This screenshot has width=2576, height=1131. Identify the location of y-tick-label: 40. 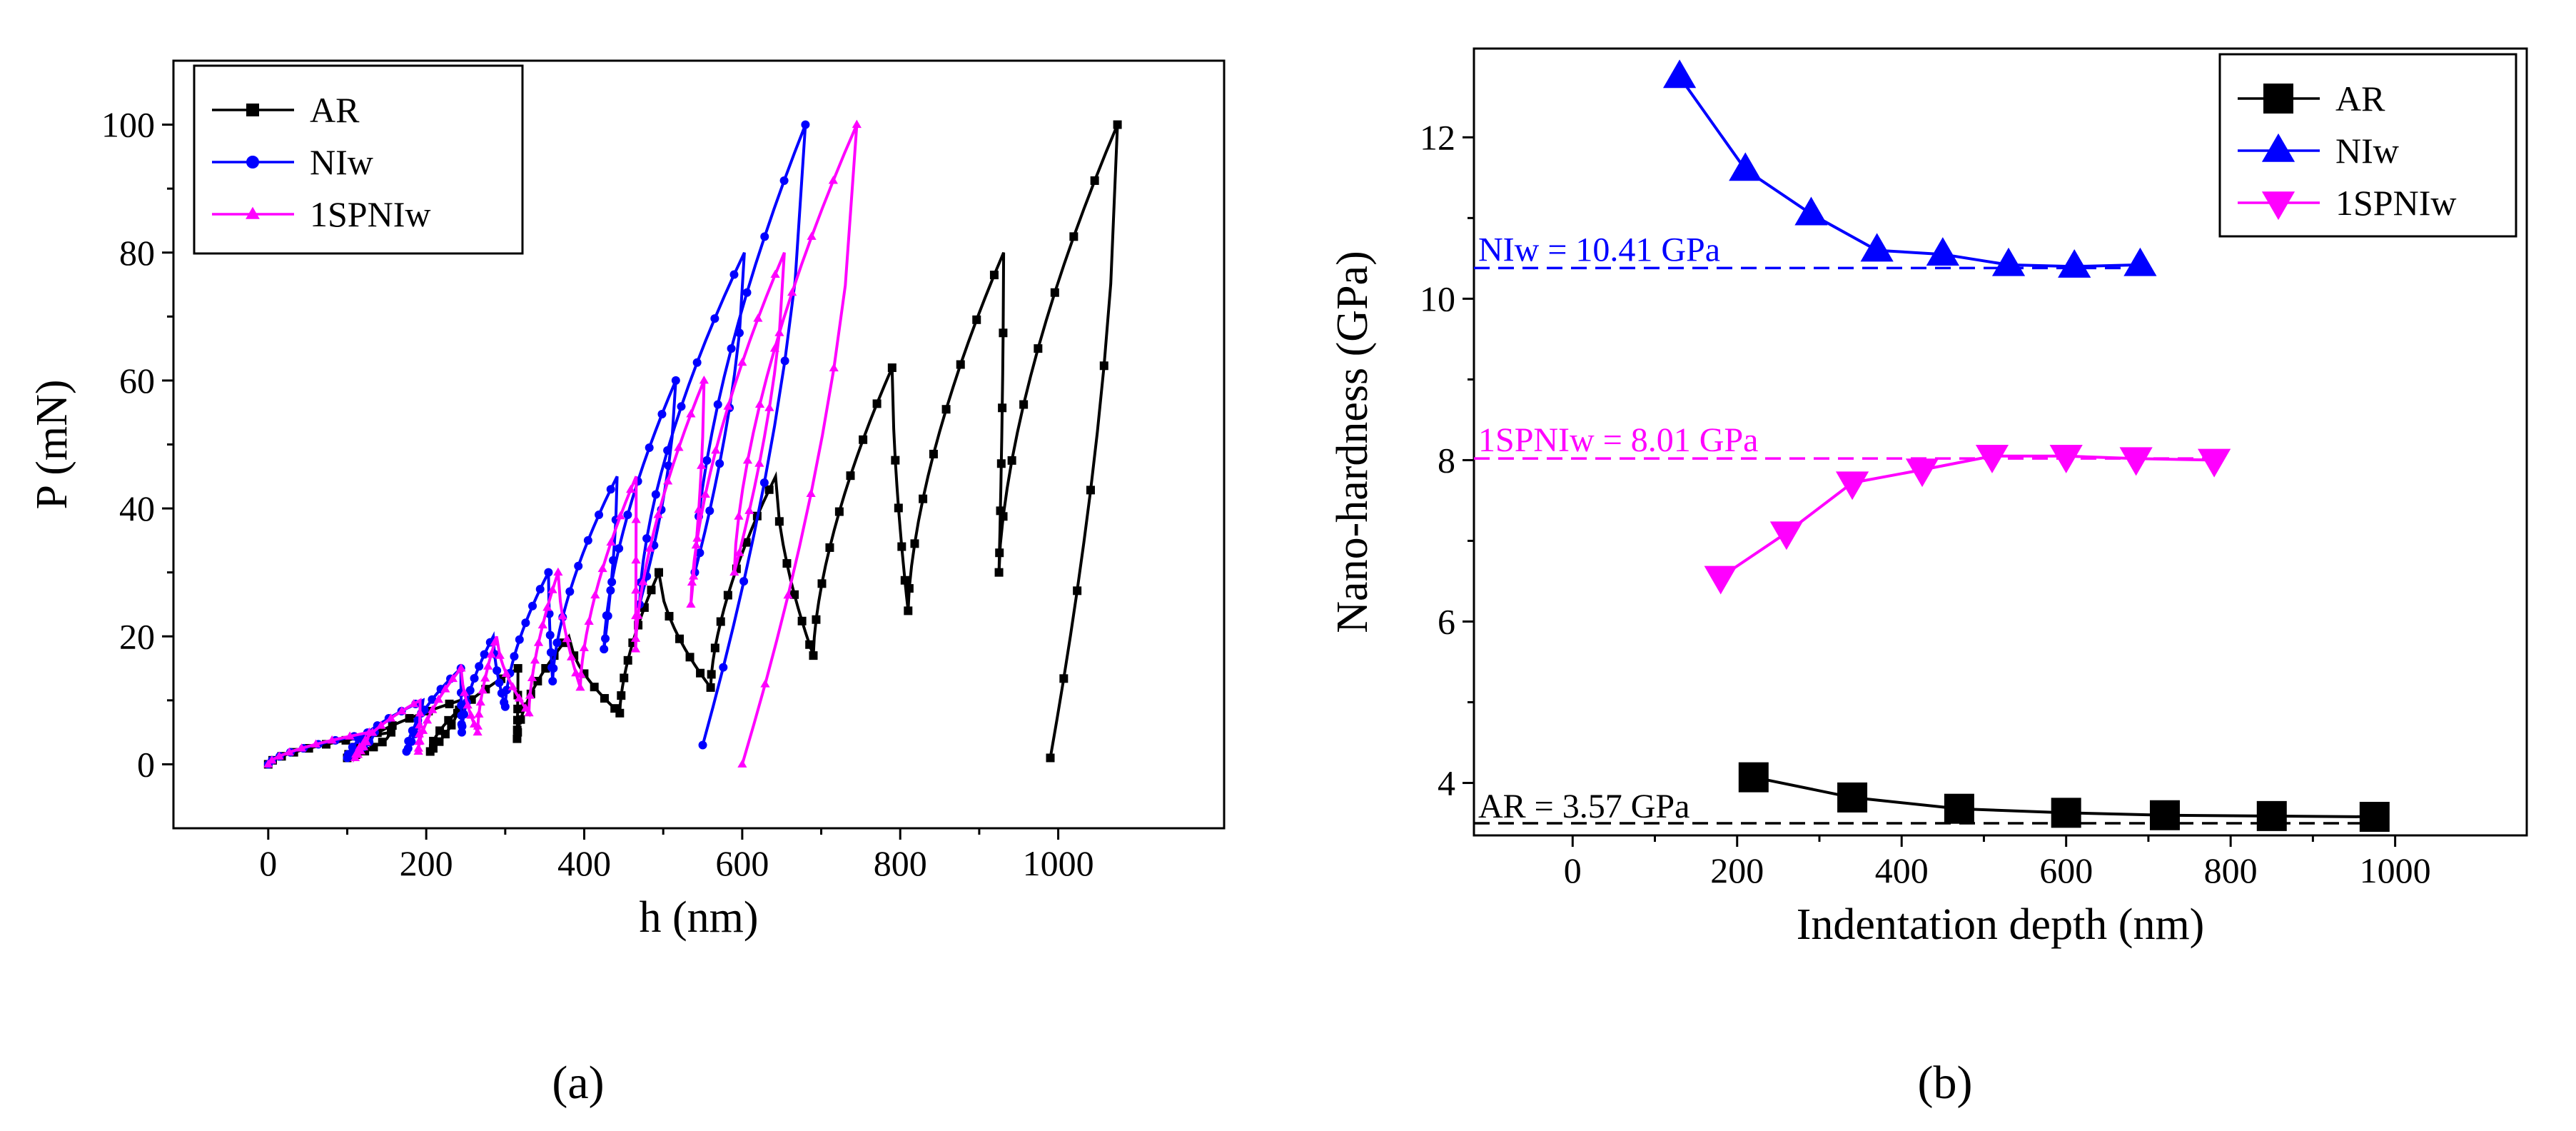
(137, 508).